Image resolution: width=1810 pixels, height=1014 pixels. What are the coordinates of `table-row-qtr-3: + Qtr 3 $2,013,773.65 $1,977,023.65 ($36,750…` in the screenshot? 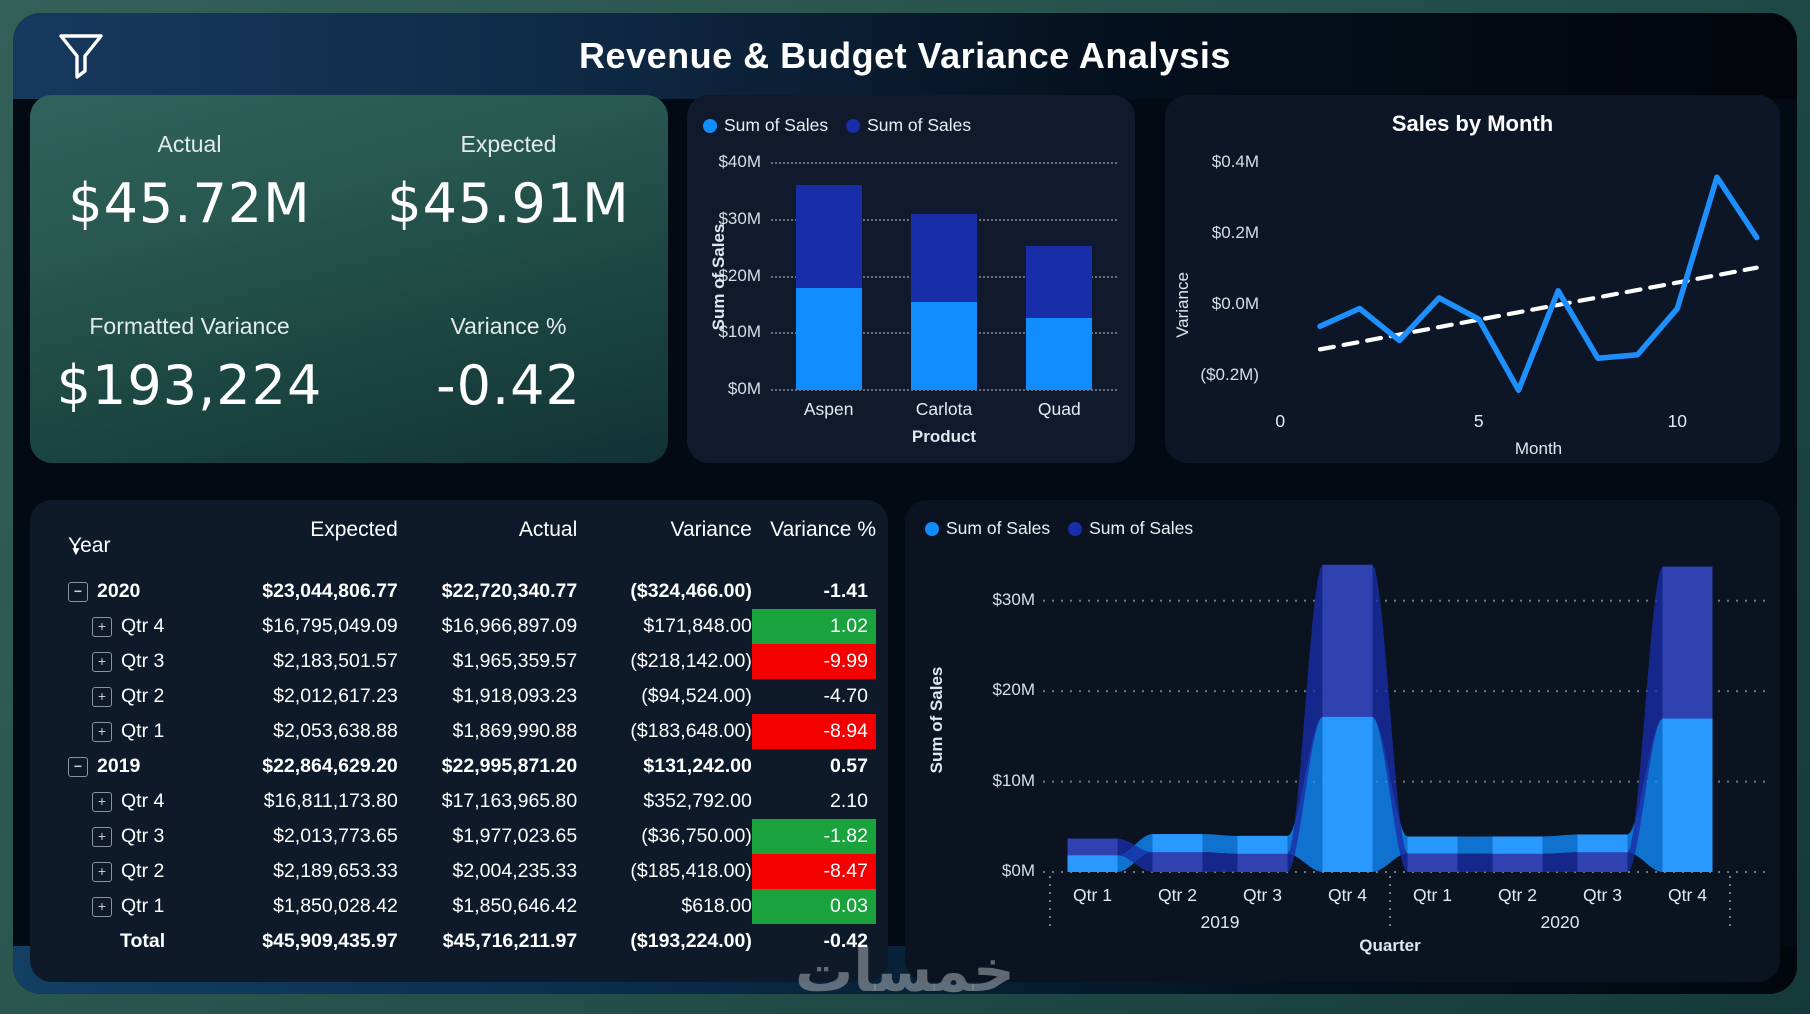 It's located at (472, 836).